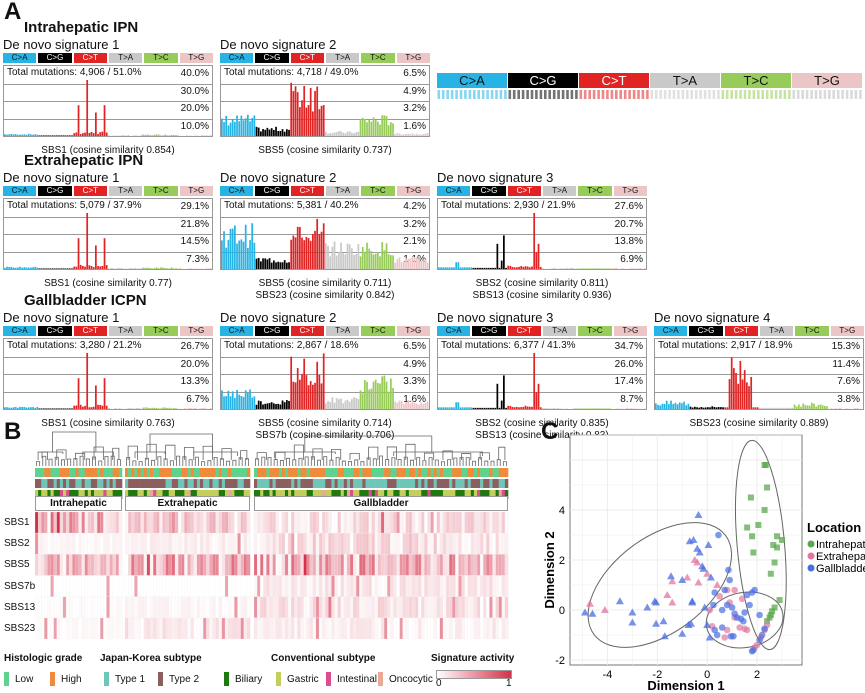  I want to click on y-tick-label: 4.2%, so click(414, 206).